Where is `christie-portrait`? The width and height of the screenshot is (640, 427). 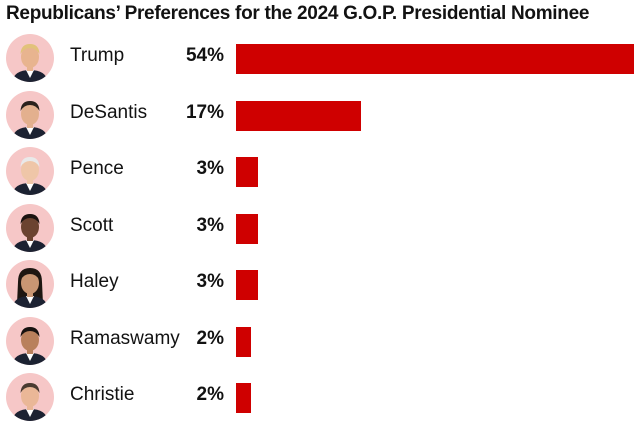
christie-portrait is located at coordinates (30, 397).